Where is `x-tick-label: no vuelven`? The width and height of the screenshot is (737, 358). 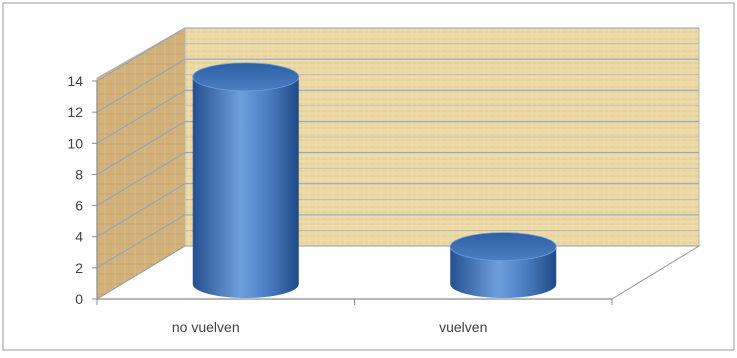
x-tick-label: no vuelven is located at coordinates (206, 327).